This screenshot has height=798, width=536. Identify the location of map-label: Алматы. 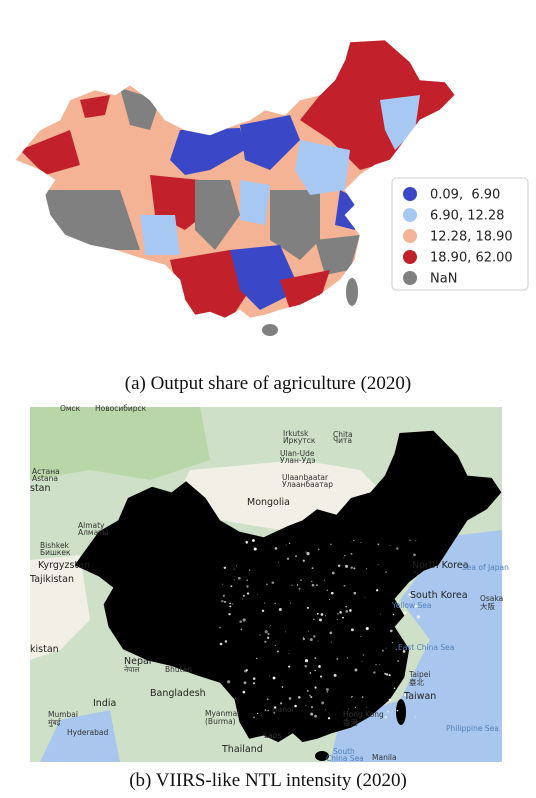
(93, 532).